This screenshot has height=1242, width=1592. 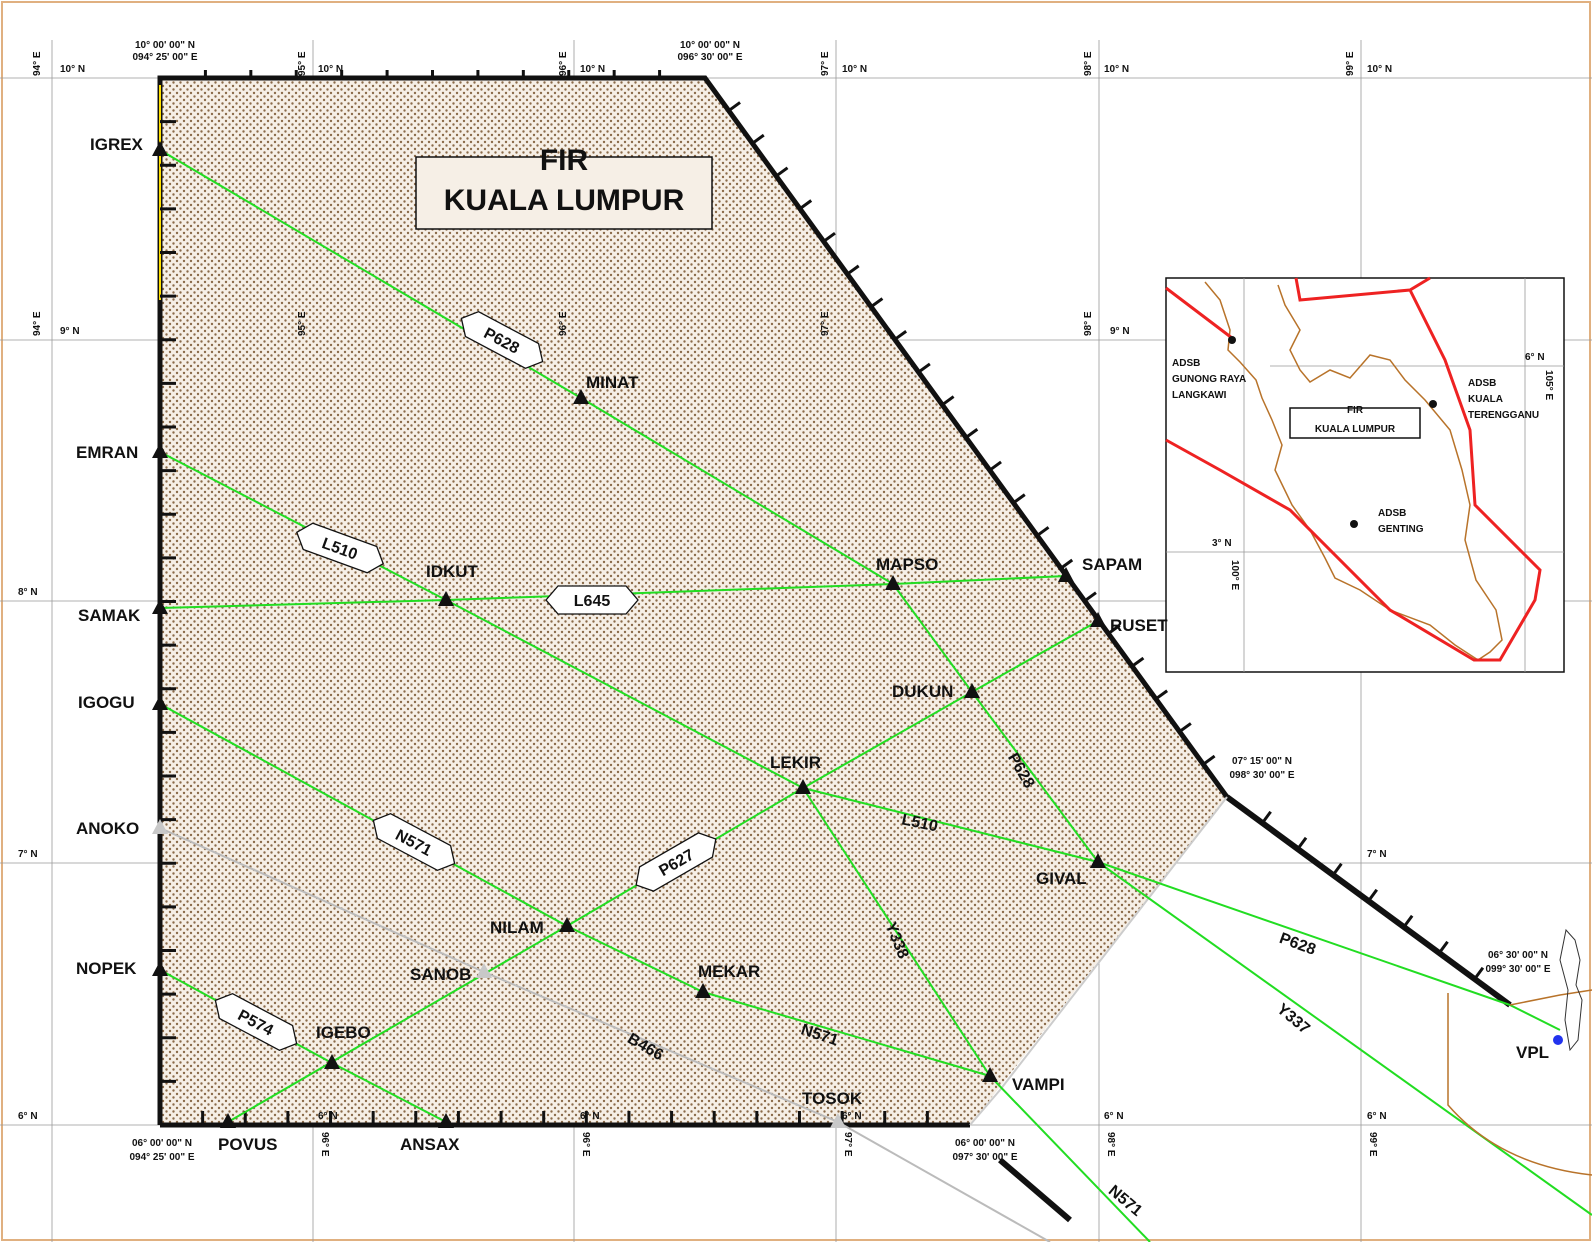 What do you see at coordinates (893, 582) in the screenshot?
I see `waypoint-marker-mapso` at bounding box center [893, 582].